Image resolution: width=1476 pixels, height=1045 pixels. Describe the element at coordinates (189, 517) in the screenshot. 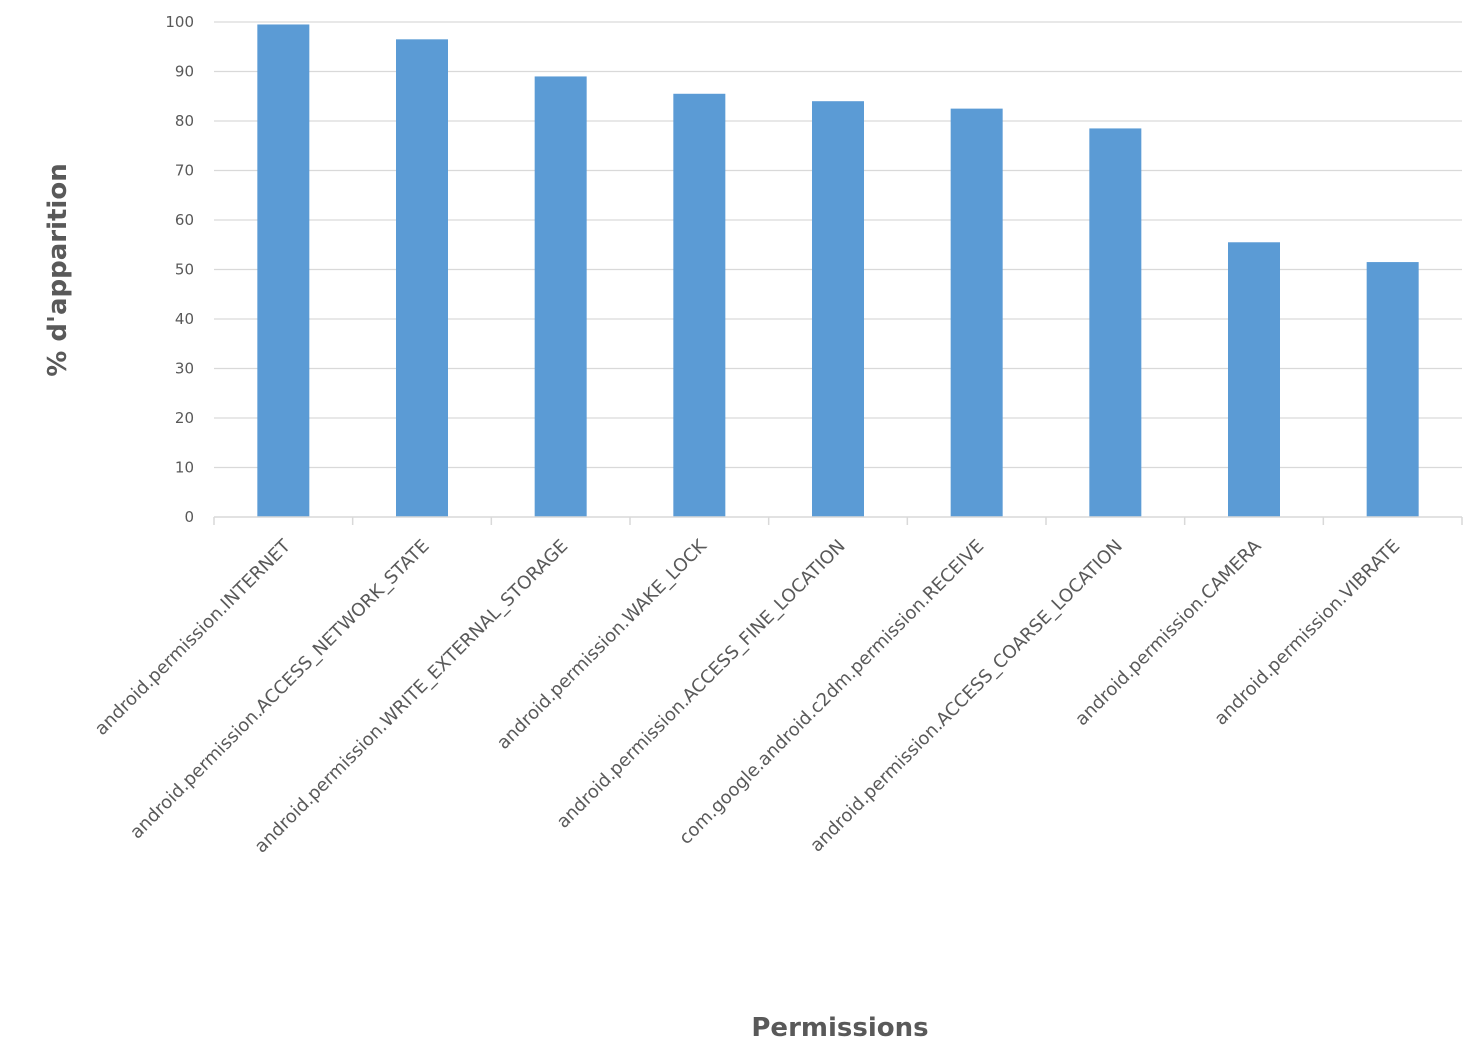

I see `y-tick-label: 0` at that location.